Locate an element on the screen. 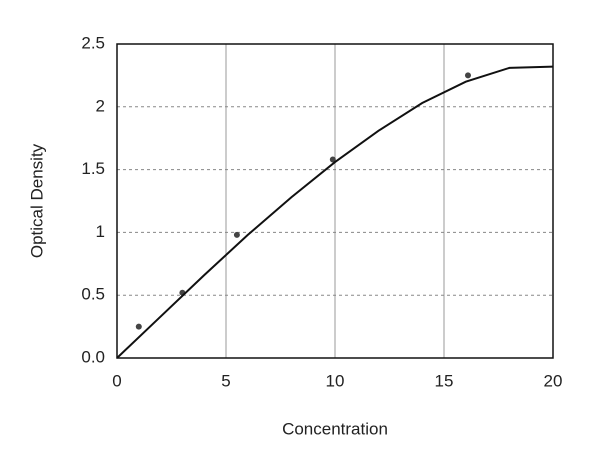  y-tick-label: 2 is located at coordinates (100, 105).